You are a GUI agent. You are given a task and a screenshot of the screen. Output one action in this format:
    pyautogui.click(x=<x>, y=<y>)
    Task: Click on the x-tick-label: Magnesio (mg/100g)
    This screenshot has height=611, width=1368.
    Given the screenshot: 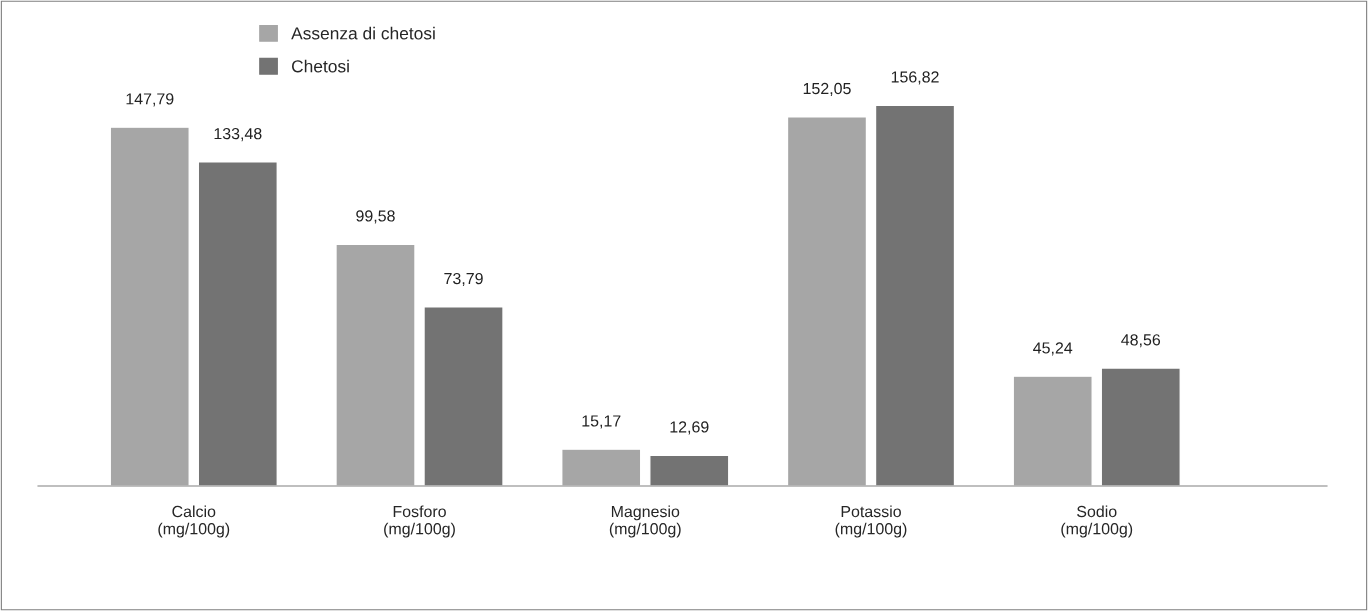 What is the action you would take?
    pyautogui.click(x=645, y=521)
    